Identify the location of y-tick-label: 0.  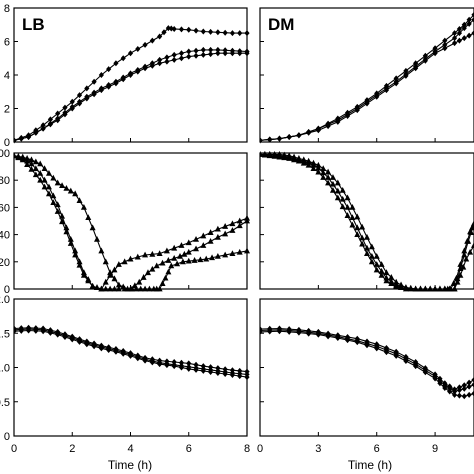
(7, 290).